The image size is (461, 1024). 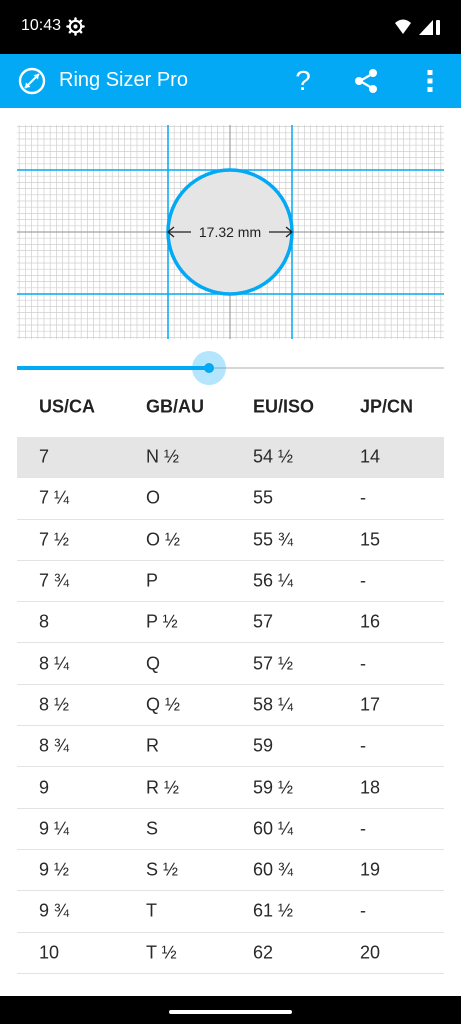 What do you see at coordinates (32, 81) in the screenshot?
I see `ring-sizer-logo-icon` at bounding box center [32, 81].